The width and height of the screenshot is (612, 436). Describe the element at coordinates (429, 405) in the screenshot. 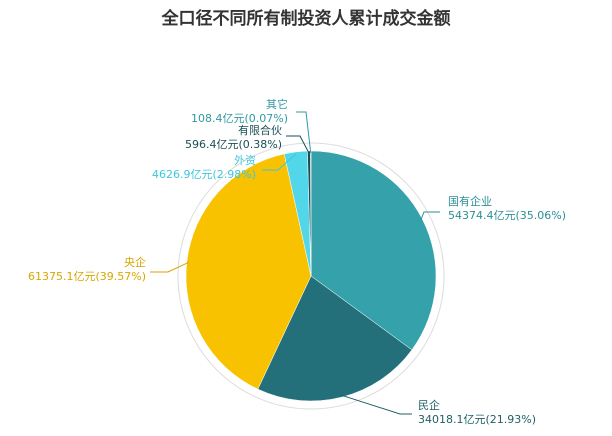

I see `slice-name-label-2: 民企` at that location.